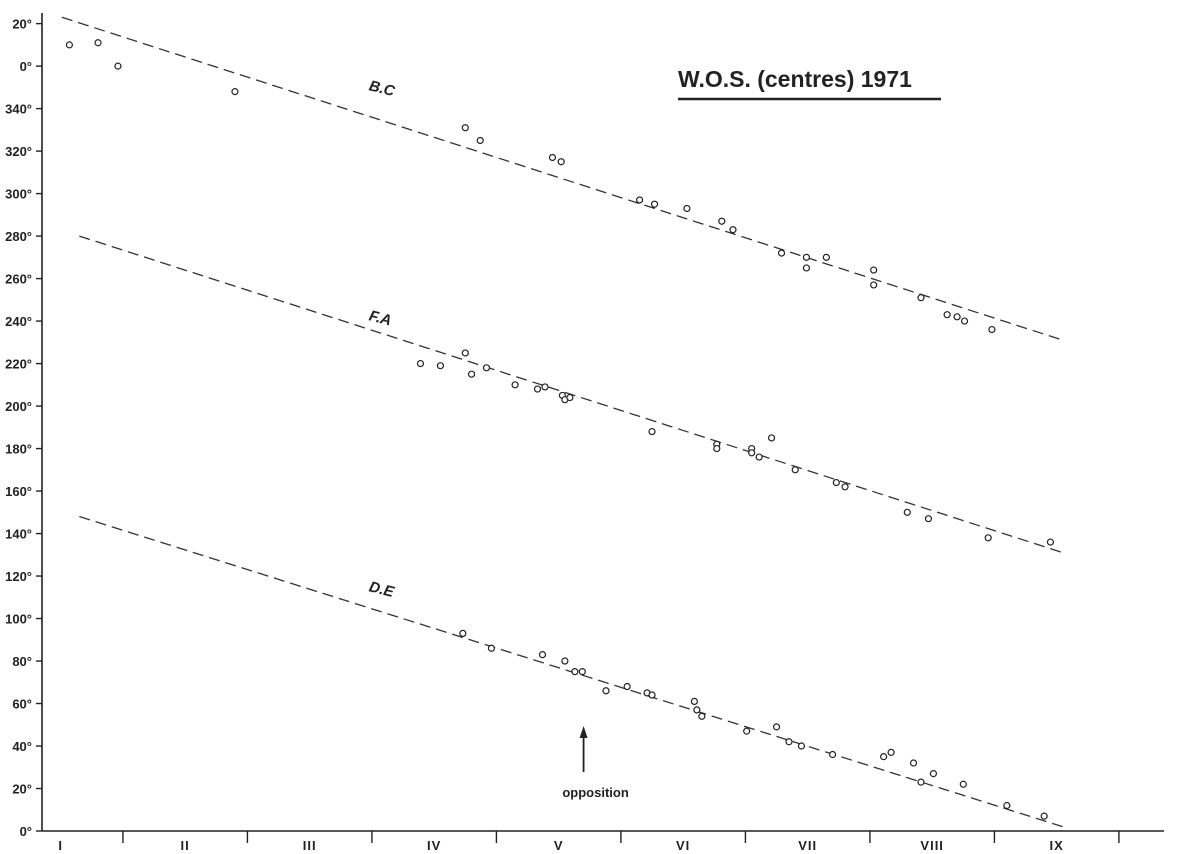 The height and width of the screenshot is (854, 1179). What do you see at coordinates (807, 845) in the screenshot?
I see `x-tick-label: VII` at bounding box center [807, 845].